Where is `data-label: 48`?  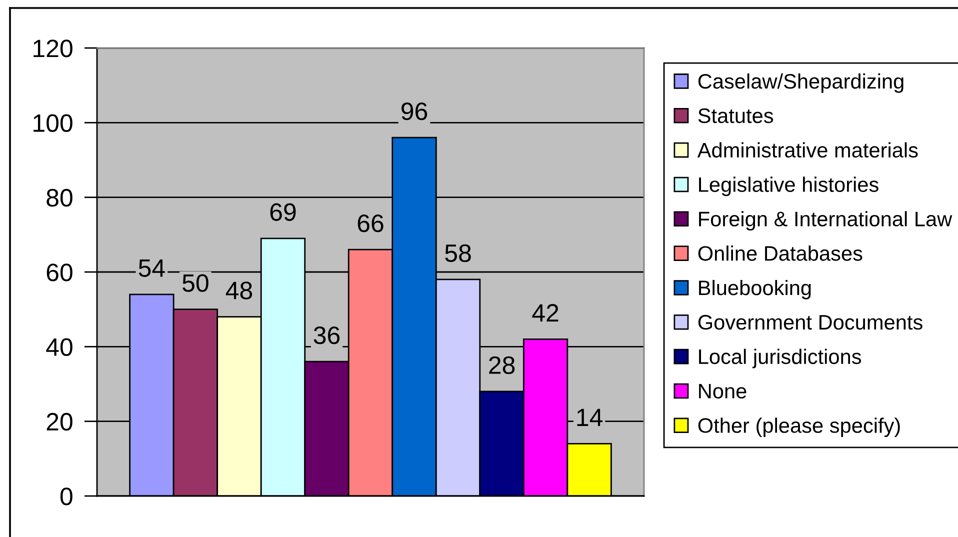 data-label: 48 is located at coordinates (239, 291).